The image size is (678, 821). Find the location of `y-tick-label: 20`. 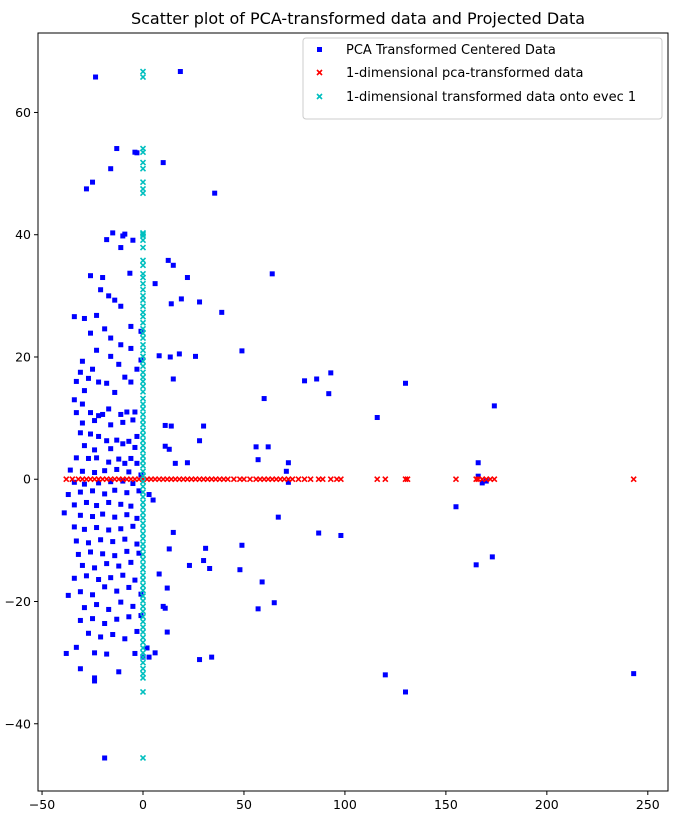

y-tick-label: 20 is located at coordinates (23, 356).